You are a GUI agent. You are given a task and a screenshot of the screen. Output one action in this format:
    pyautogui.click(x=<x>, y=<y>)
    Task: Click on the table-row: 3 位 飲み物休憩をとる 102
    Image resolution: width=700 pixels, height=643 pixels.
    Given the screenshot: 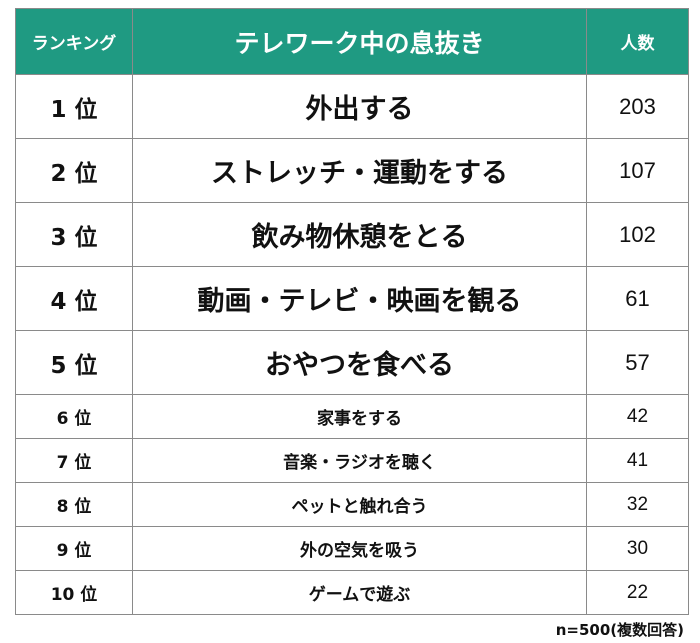 What is the action you would take?
    pyautogui.click(x=352, y=234)
    